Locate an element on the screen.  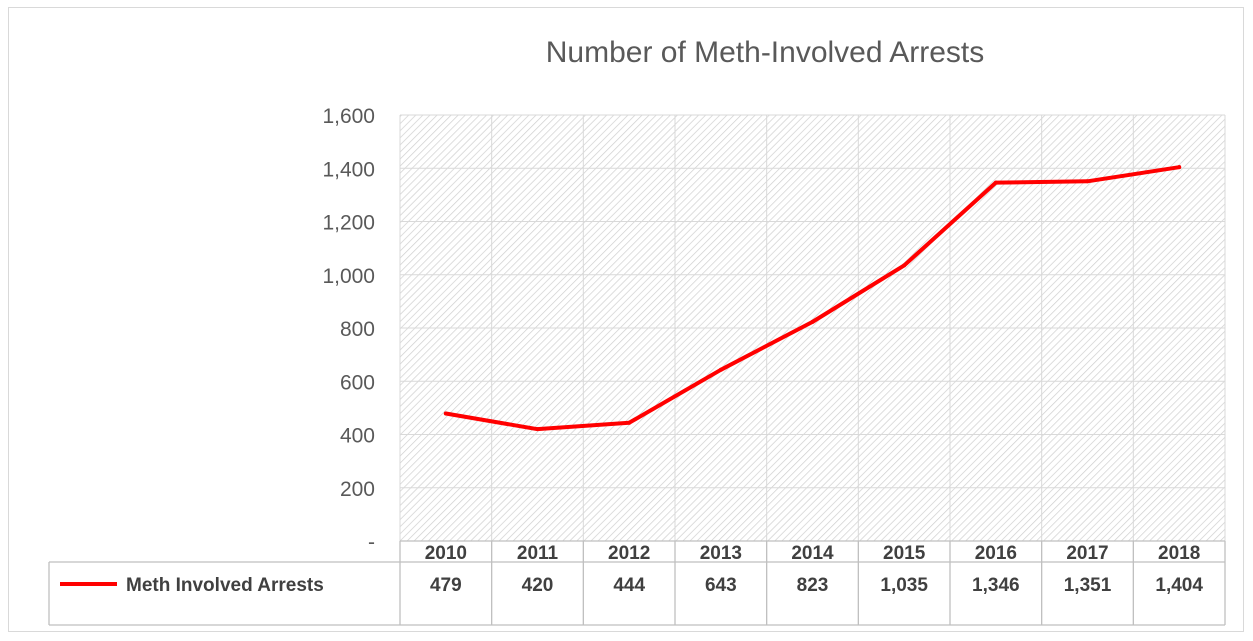
data-label-2018: 1,404 is located at coordinates (1179, 585).